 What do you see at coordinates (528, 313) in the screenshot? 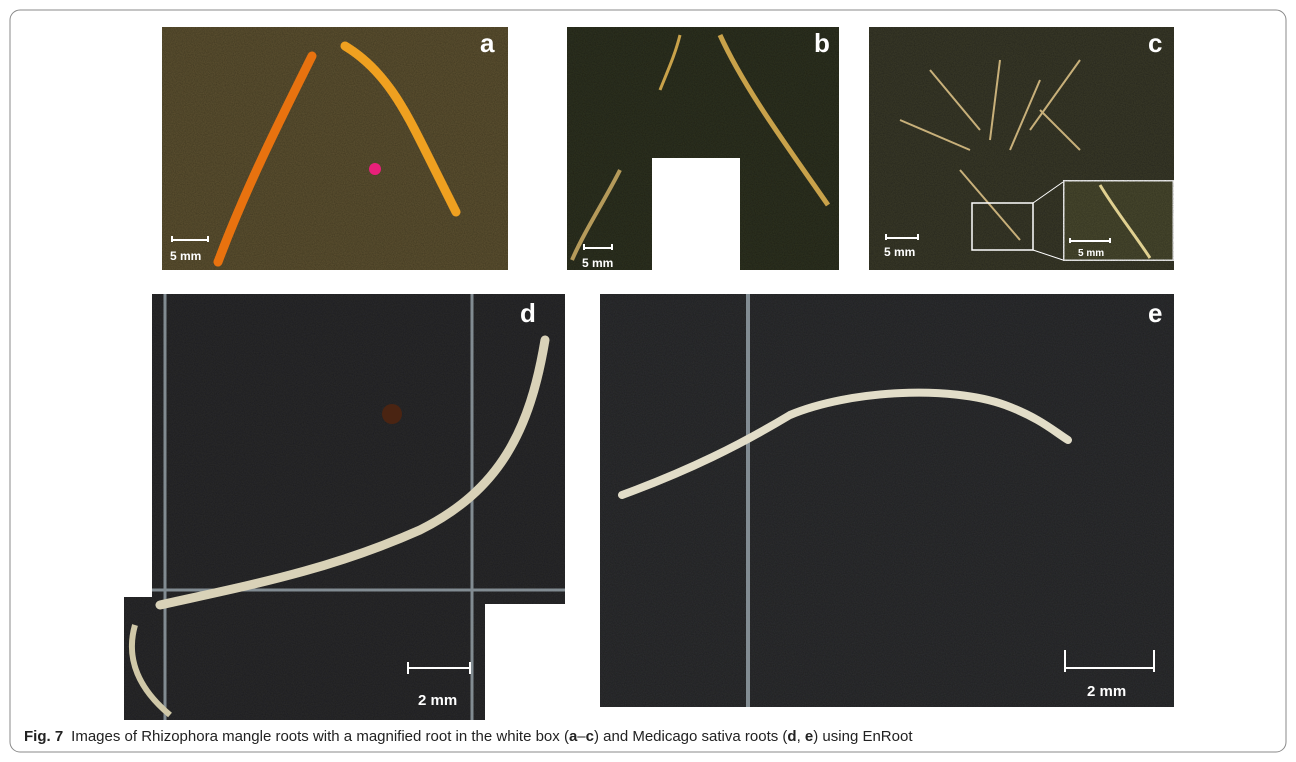
I see `panel-label: d` at bounding box center [528, 313].